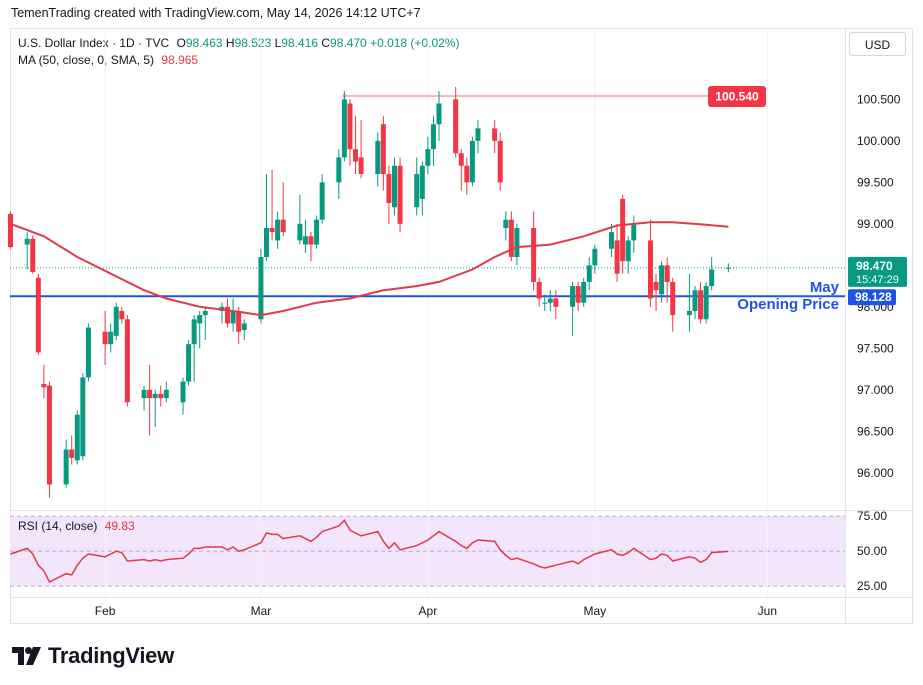  I want to click on low-value: 98.416, so click(299, 43).